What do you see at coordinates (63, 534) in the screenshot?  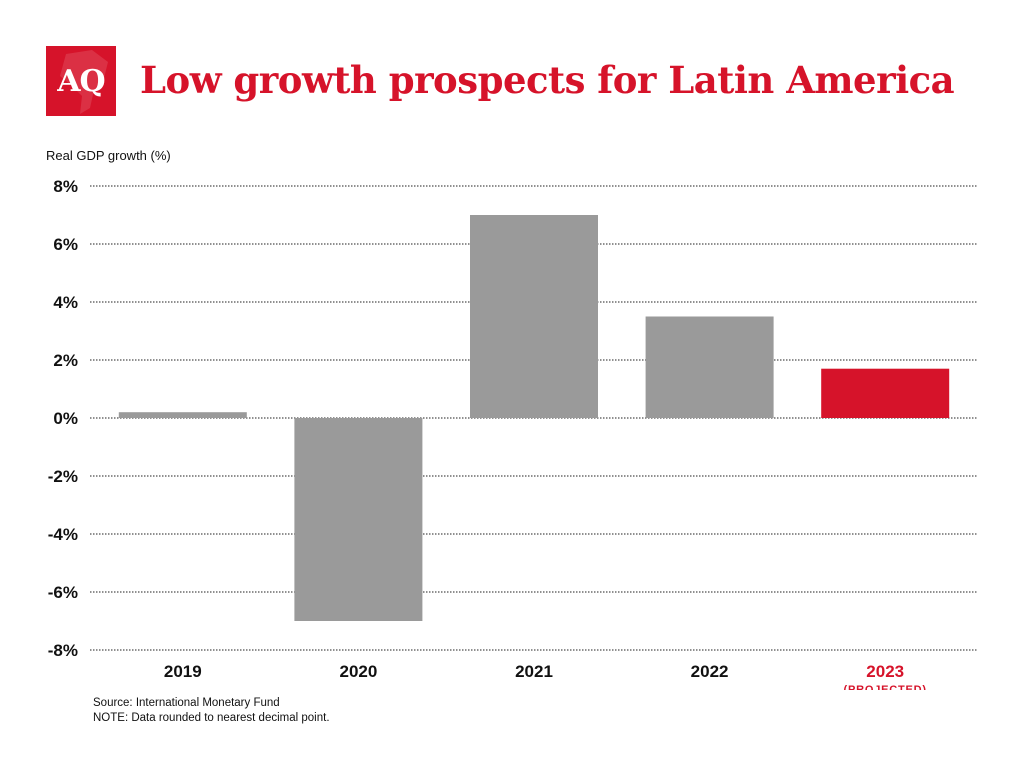 I see `y-tick-label: -4%` at bounding box center [63, 534].